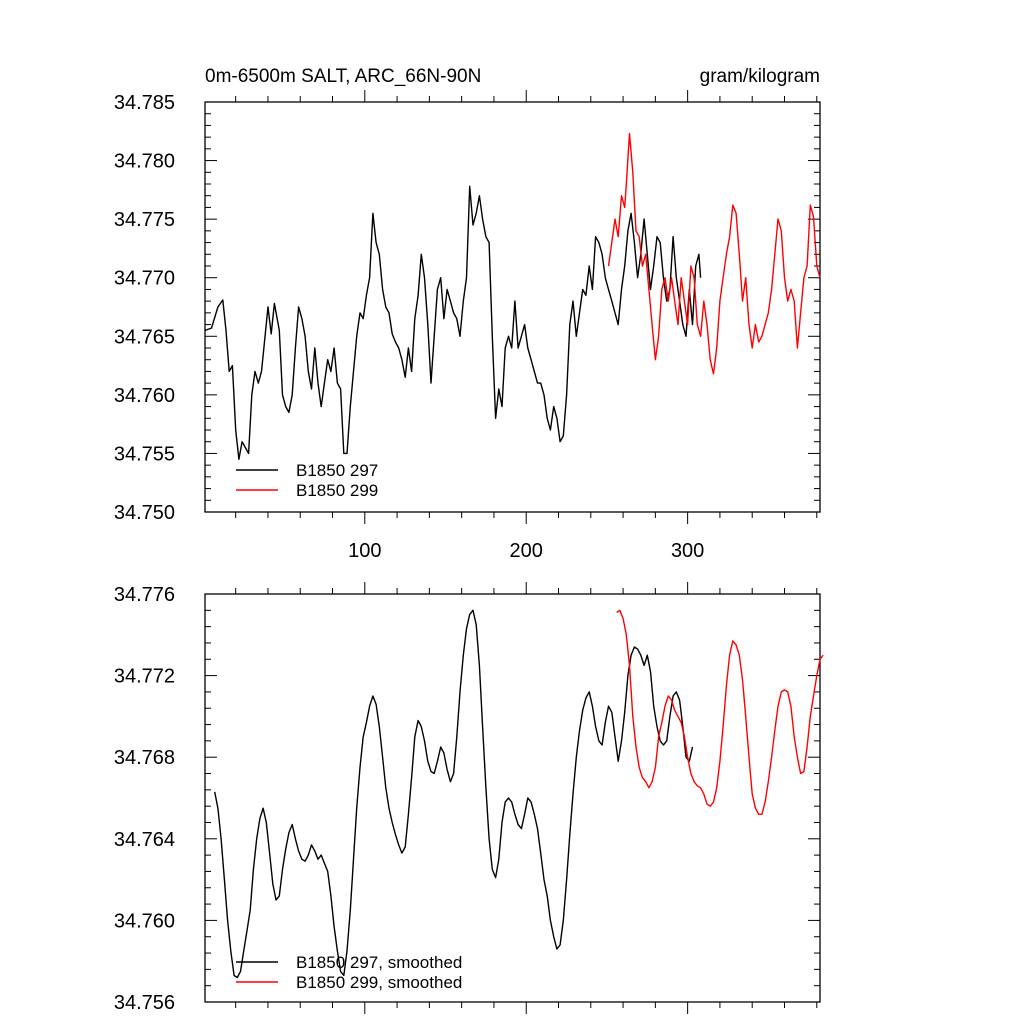  What do you see at coordinates (144, 162) in the screenshot?
I see `y-tick-label: 34.780` at bounding box center [144, 162].